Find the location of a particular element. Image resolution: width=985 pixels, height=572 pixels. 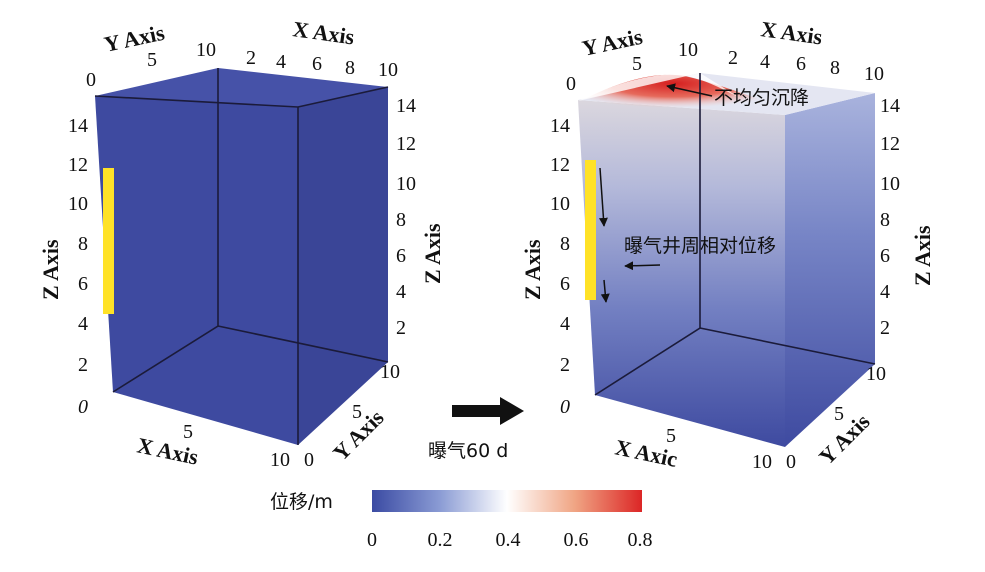

right-x-axis-top-label: X Axis is located at coordinates (791, 32).